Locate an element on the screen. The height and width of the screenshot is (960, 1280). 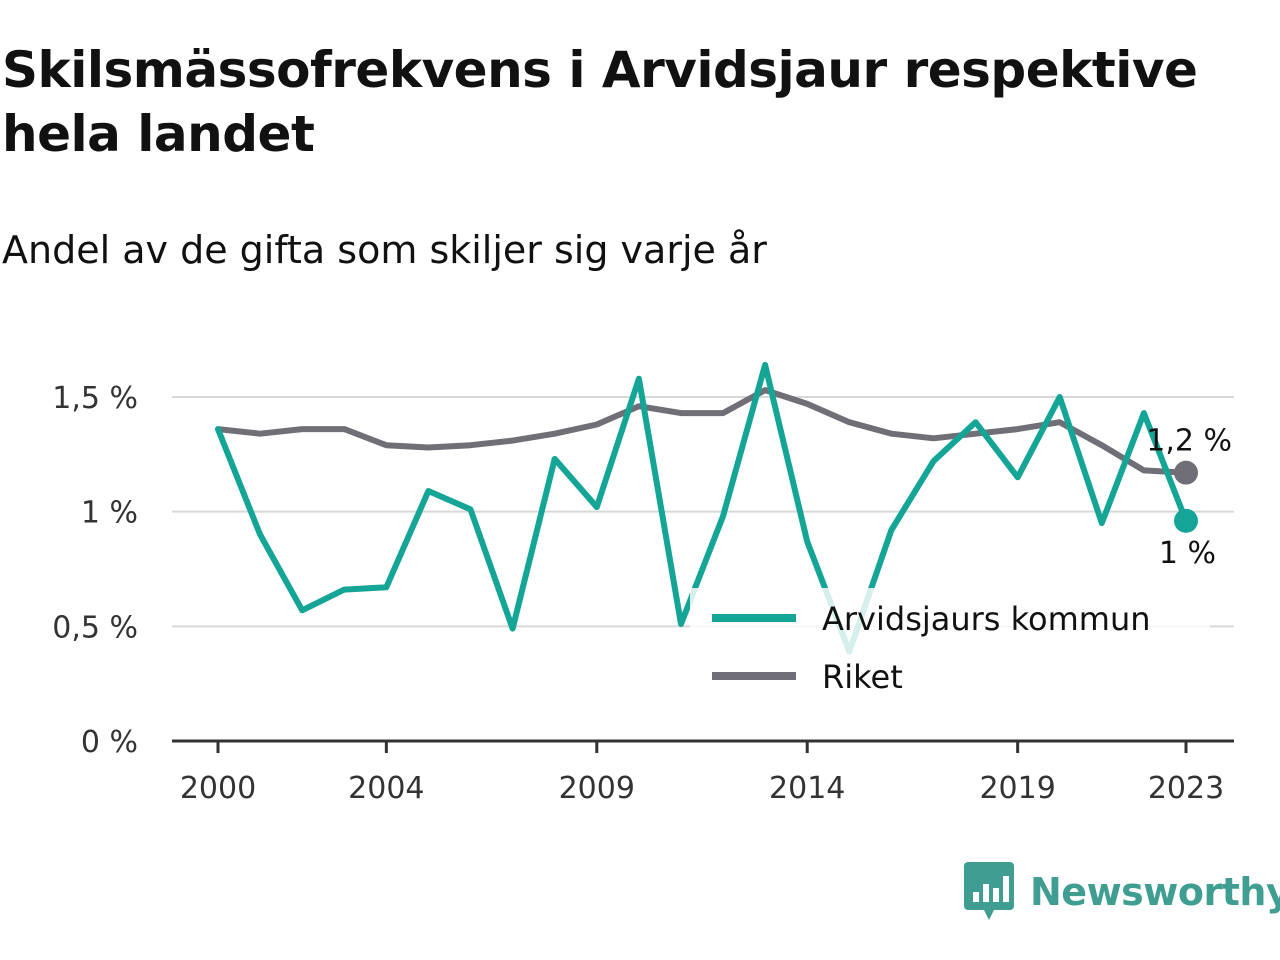
end-point-riket is located at coordinates (1186, 472).